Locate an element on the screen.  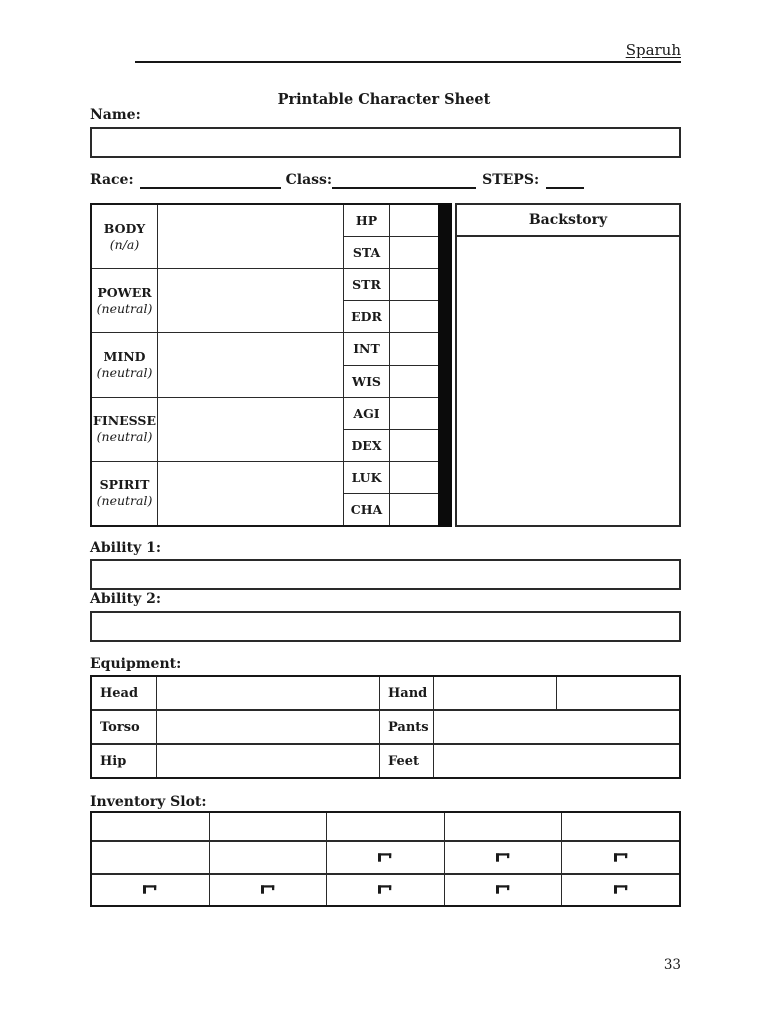
inventory-table is located at coordinates (385, 859).